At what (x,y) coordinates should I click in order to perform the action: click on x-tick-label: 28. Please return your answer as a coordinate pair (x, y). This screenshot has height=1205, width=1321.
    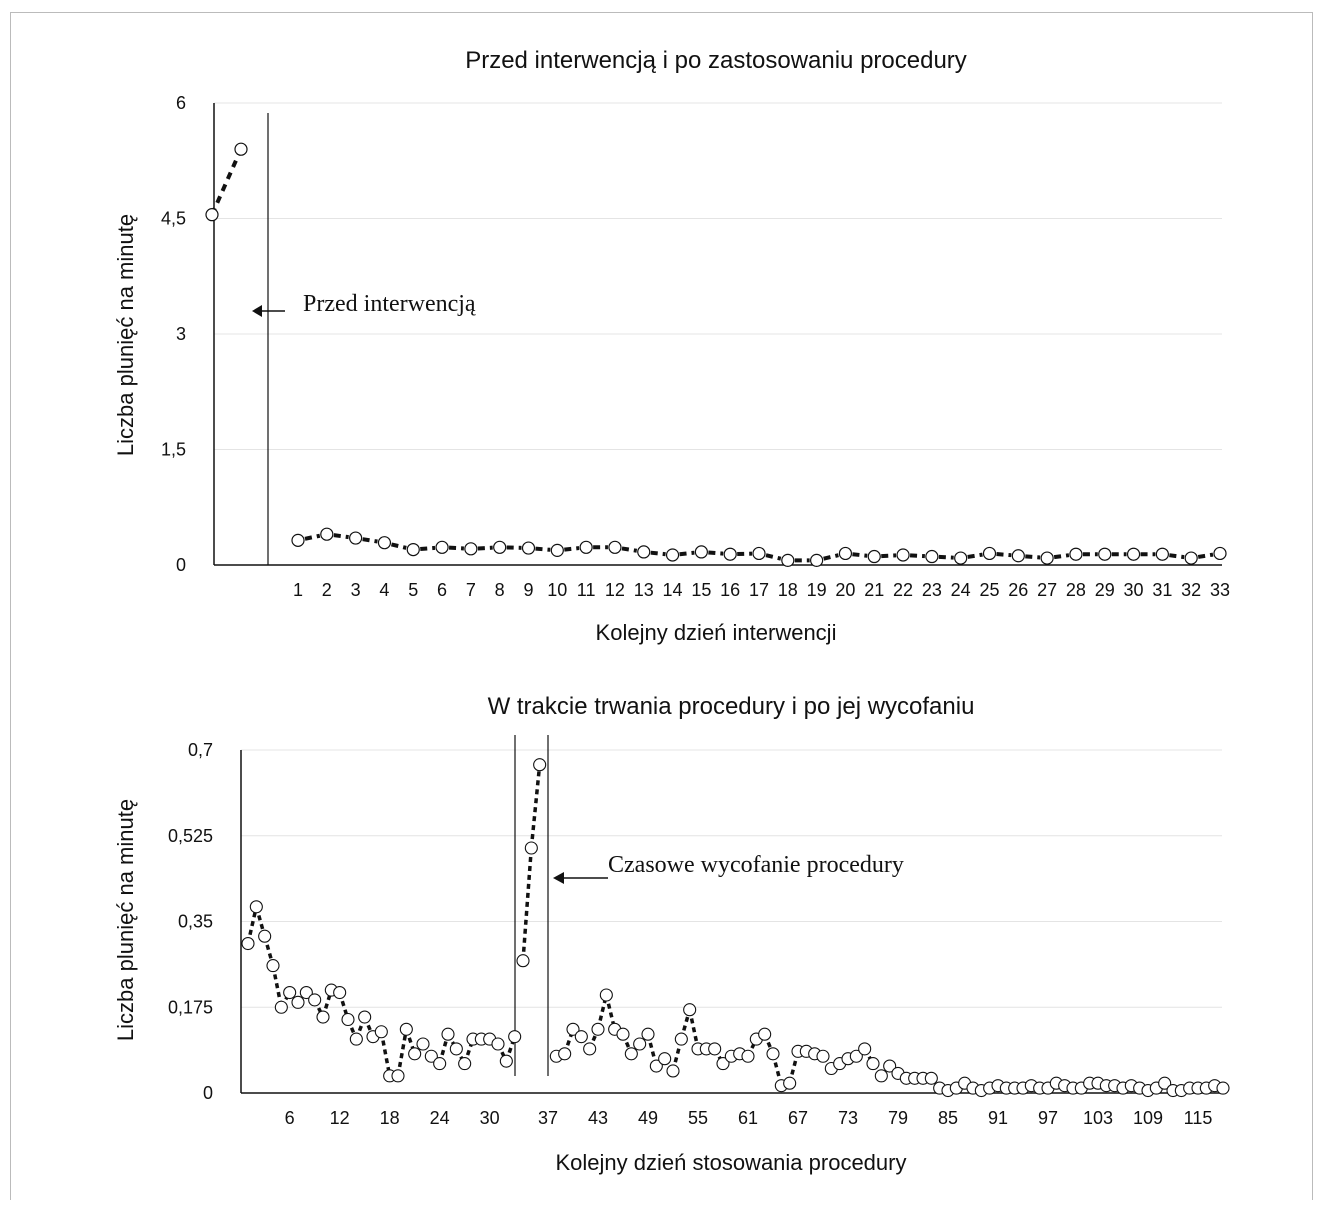
    Looking at the image, I should click on (1076, 590).